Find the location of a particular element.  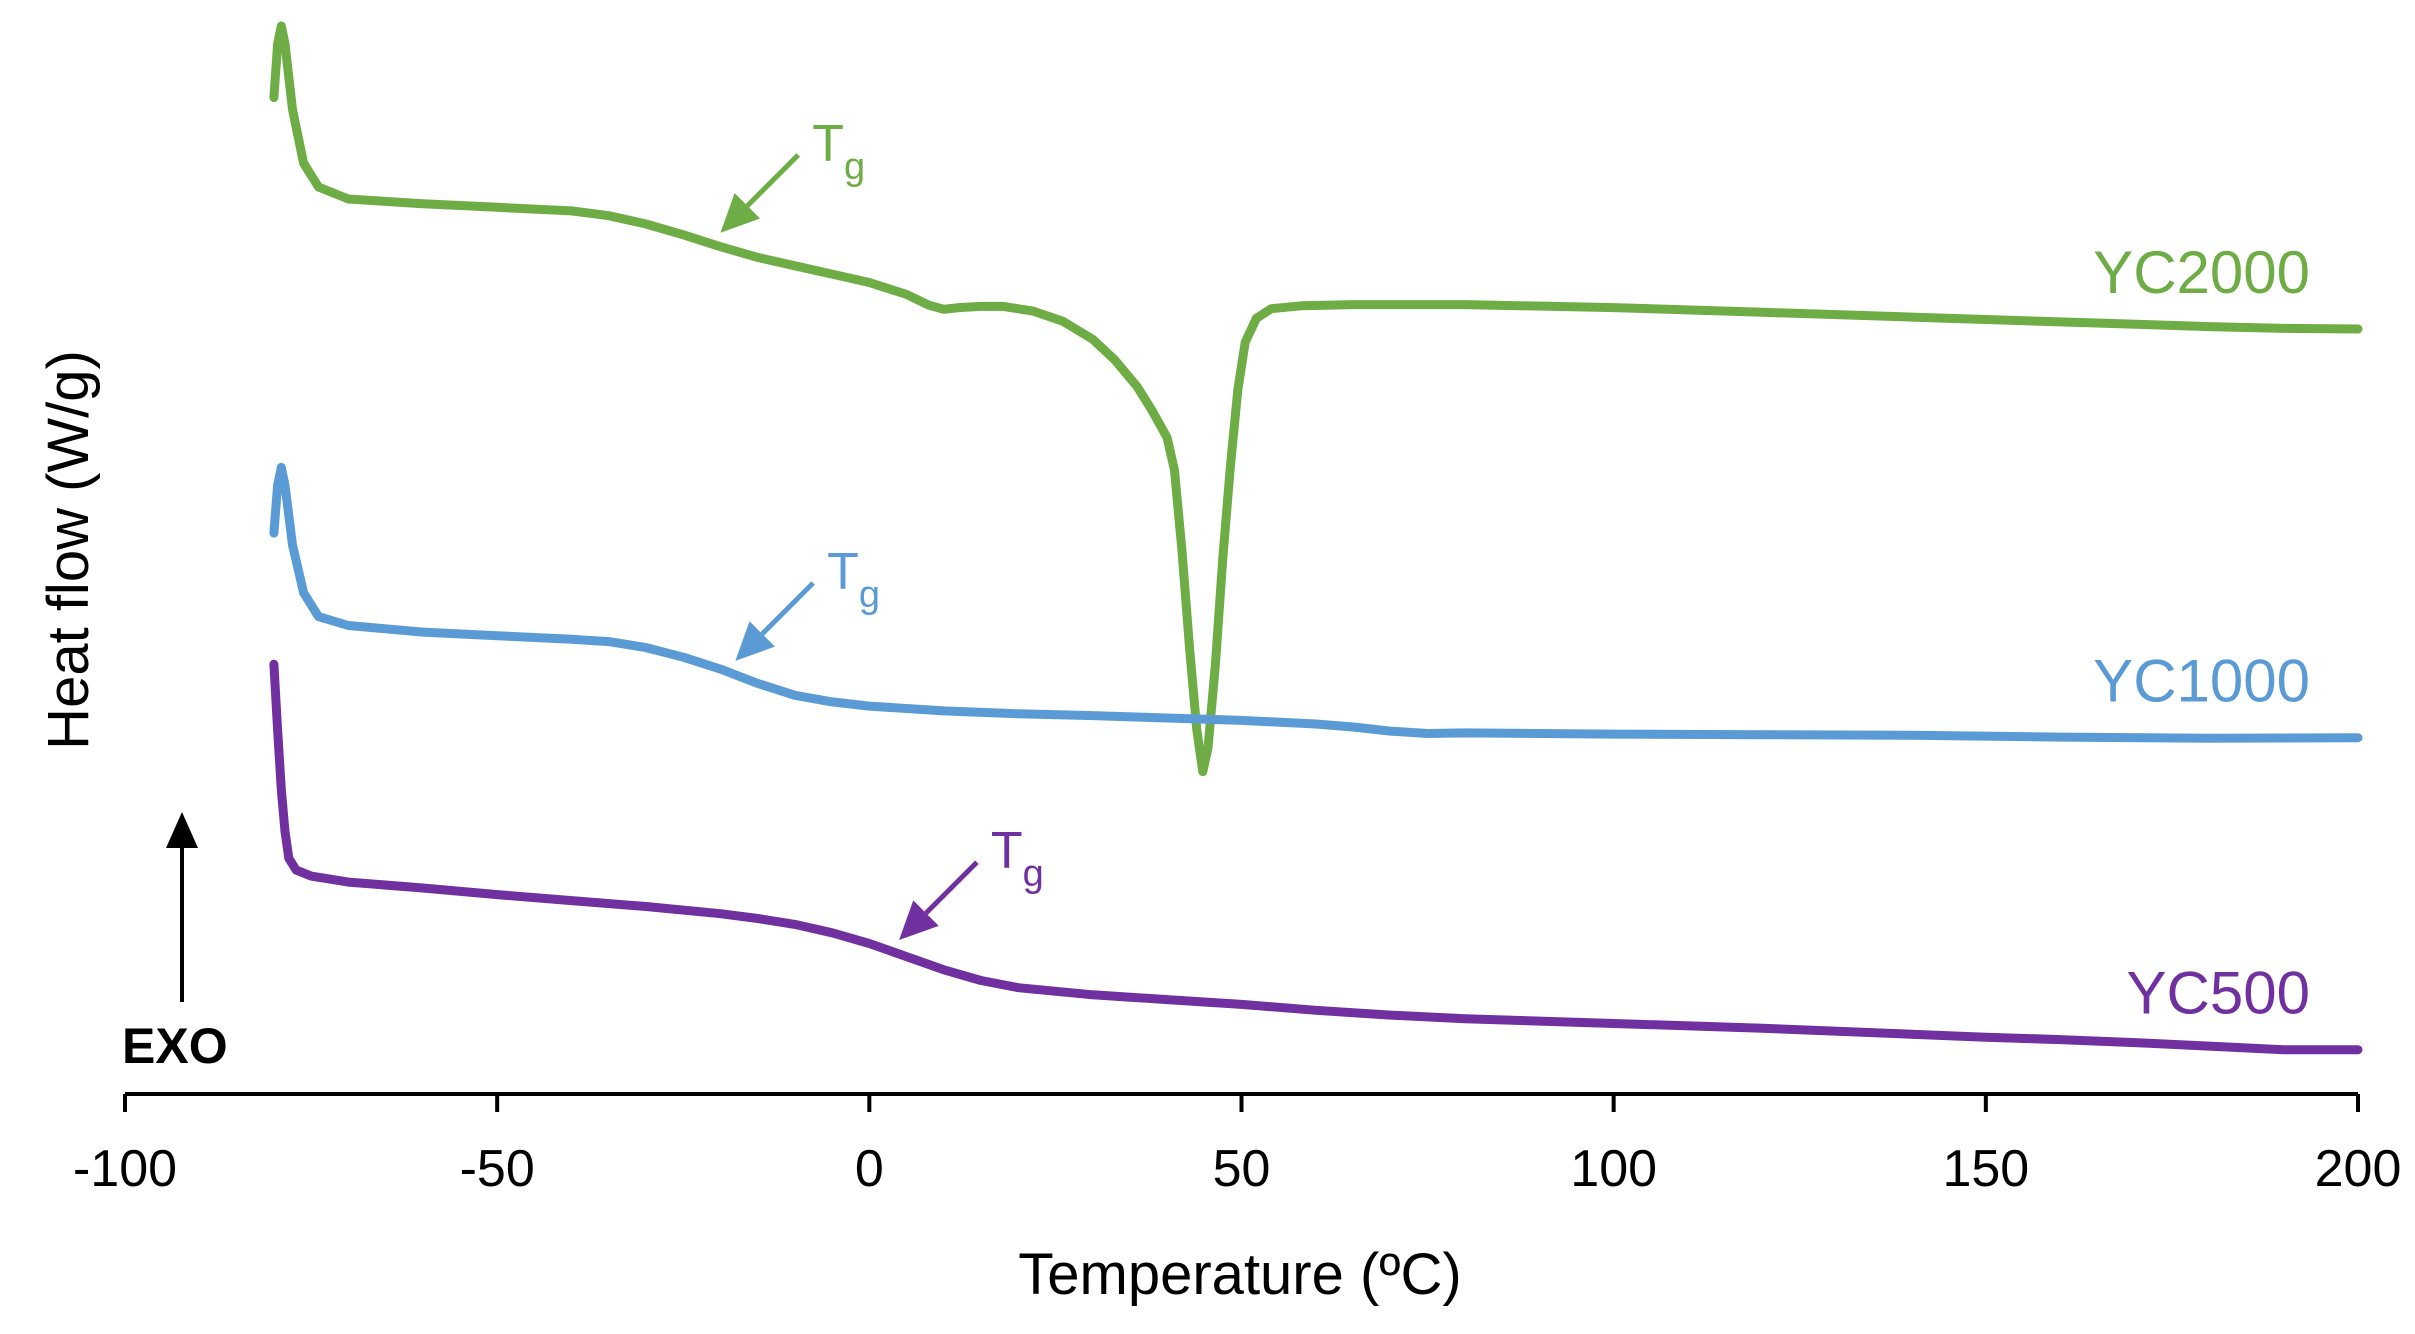

tg-arrow-icon-yc1000 is located at coordinates (755, 641).